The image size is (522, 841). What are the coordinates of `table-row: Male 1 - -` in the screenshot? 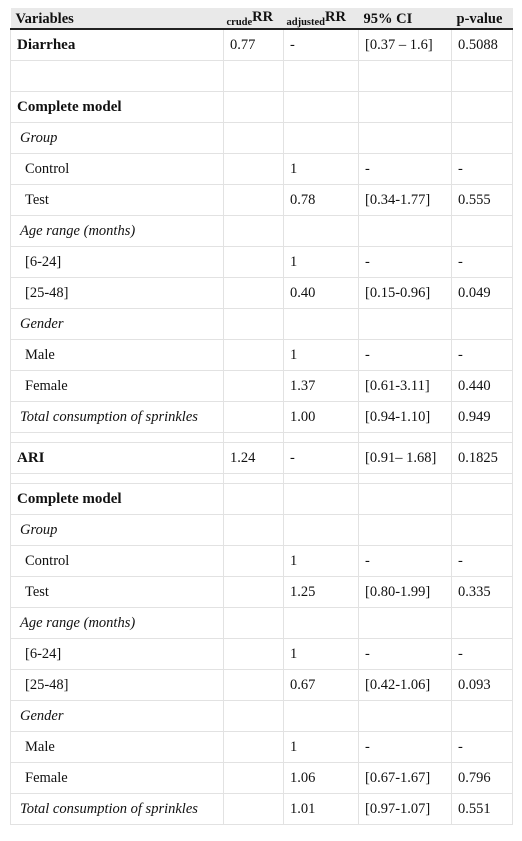 It's located at (261, 747).